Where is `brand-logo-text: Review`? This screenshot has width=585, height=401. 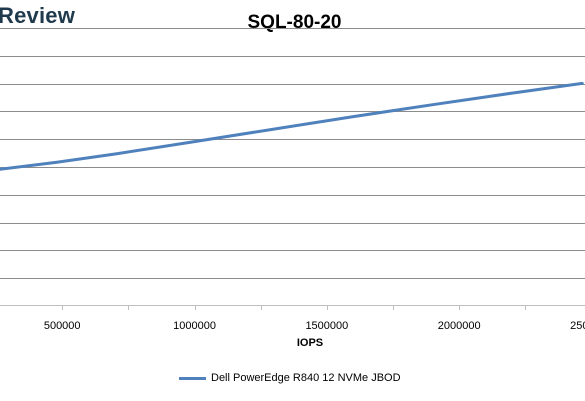 brand-logo-text: Review is located at coordinates (38, 15).